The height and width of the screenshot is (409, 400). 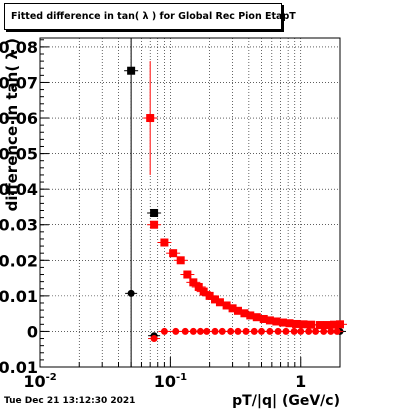 I want to click on y-tick-label: 0.03, so click(x=19, y=225).